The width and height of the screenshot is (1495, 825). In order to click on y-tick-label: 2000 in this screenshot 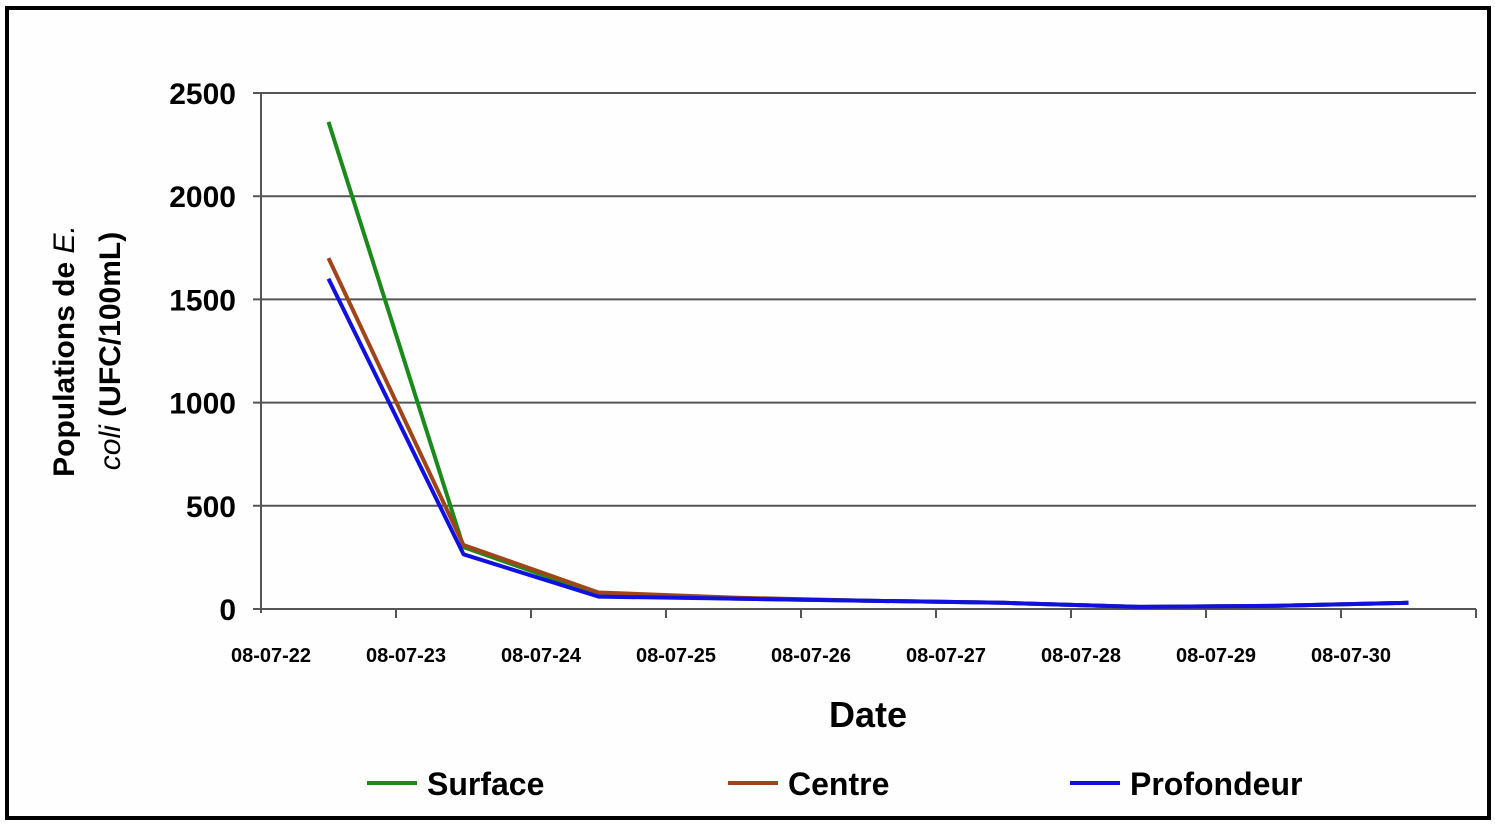, I will do `click(202, 197)`.